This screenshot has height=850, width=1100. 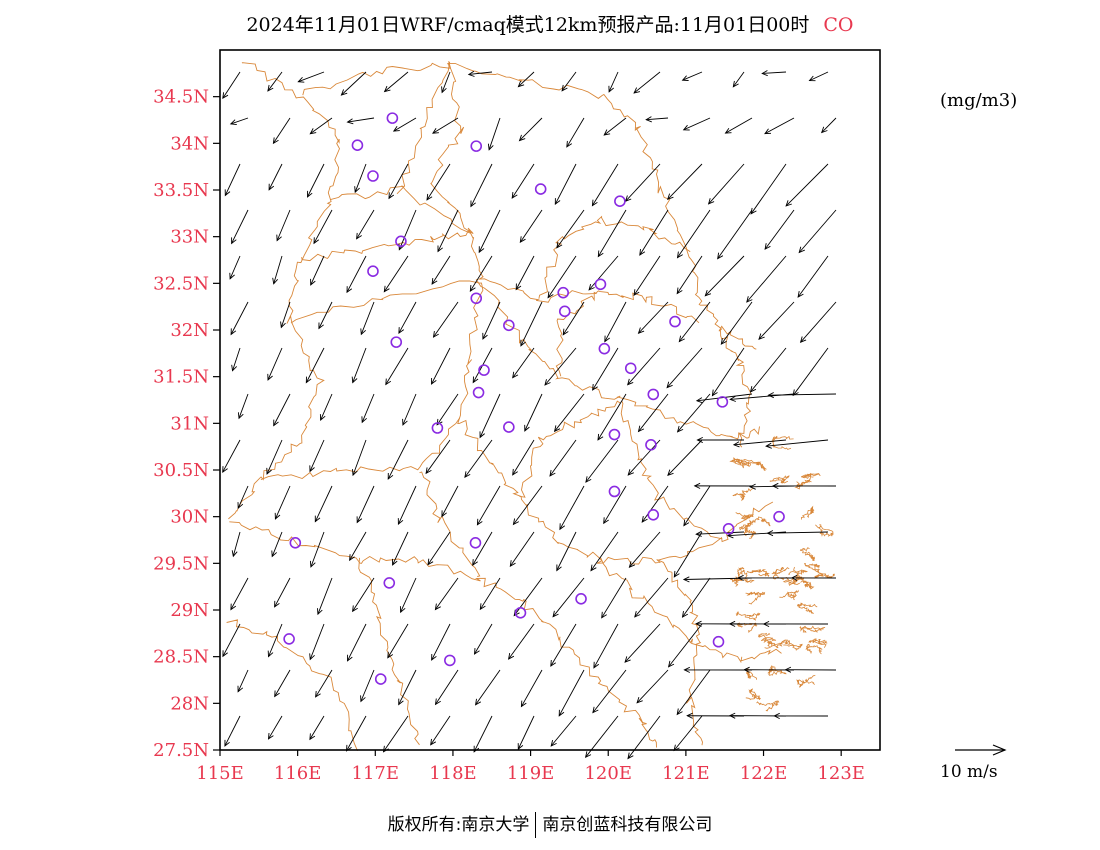 What do you see at coordinates (528, 25) in the screenshot?
I see `title-main: 2024年11月01日WRF/cmaq模式12km预报产品:11月01日00时` at bounding box center [528, 25].